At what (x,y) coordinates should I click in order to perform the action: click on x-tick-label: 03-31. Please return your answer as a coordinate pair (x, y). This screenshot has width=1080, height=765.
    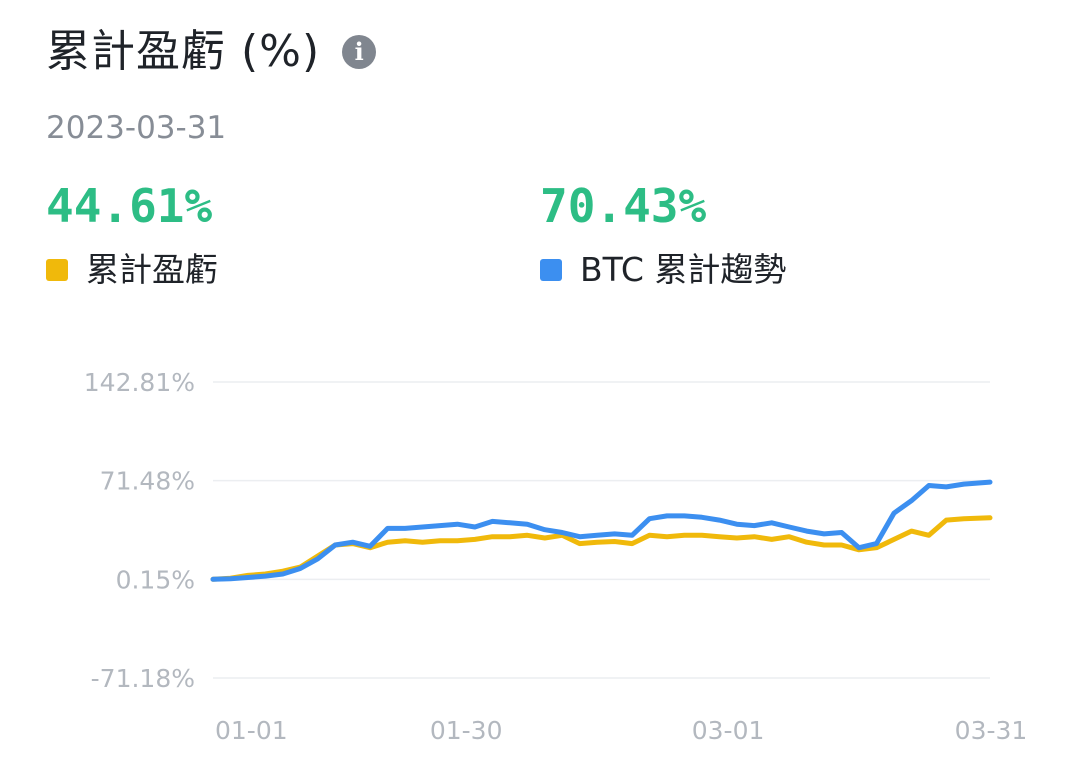
    Looking at the image, I should click on (991, 730).